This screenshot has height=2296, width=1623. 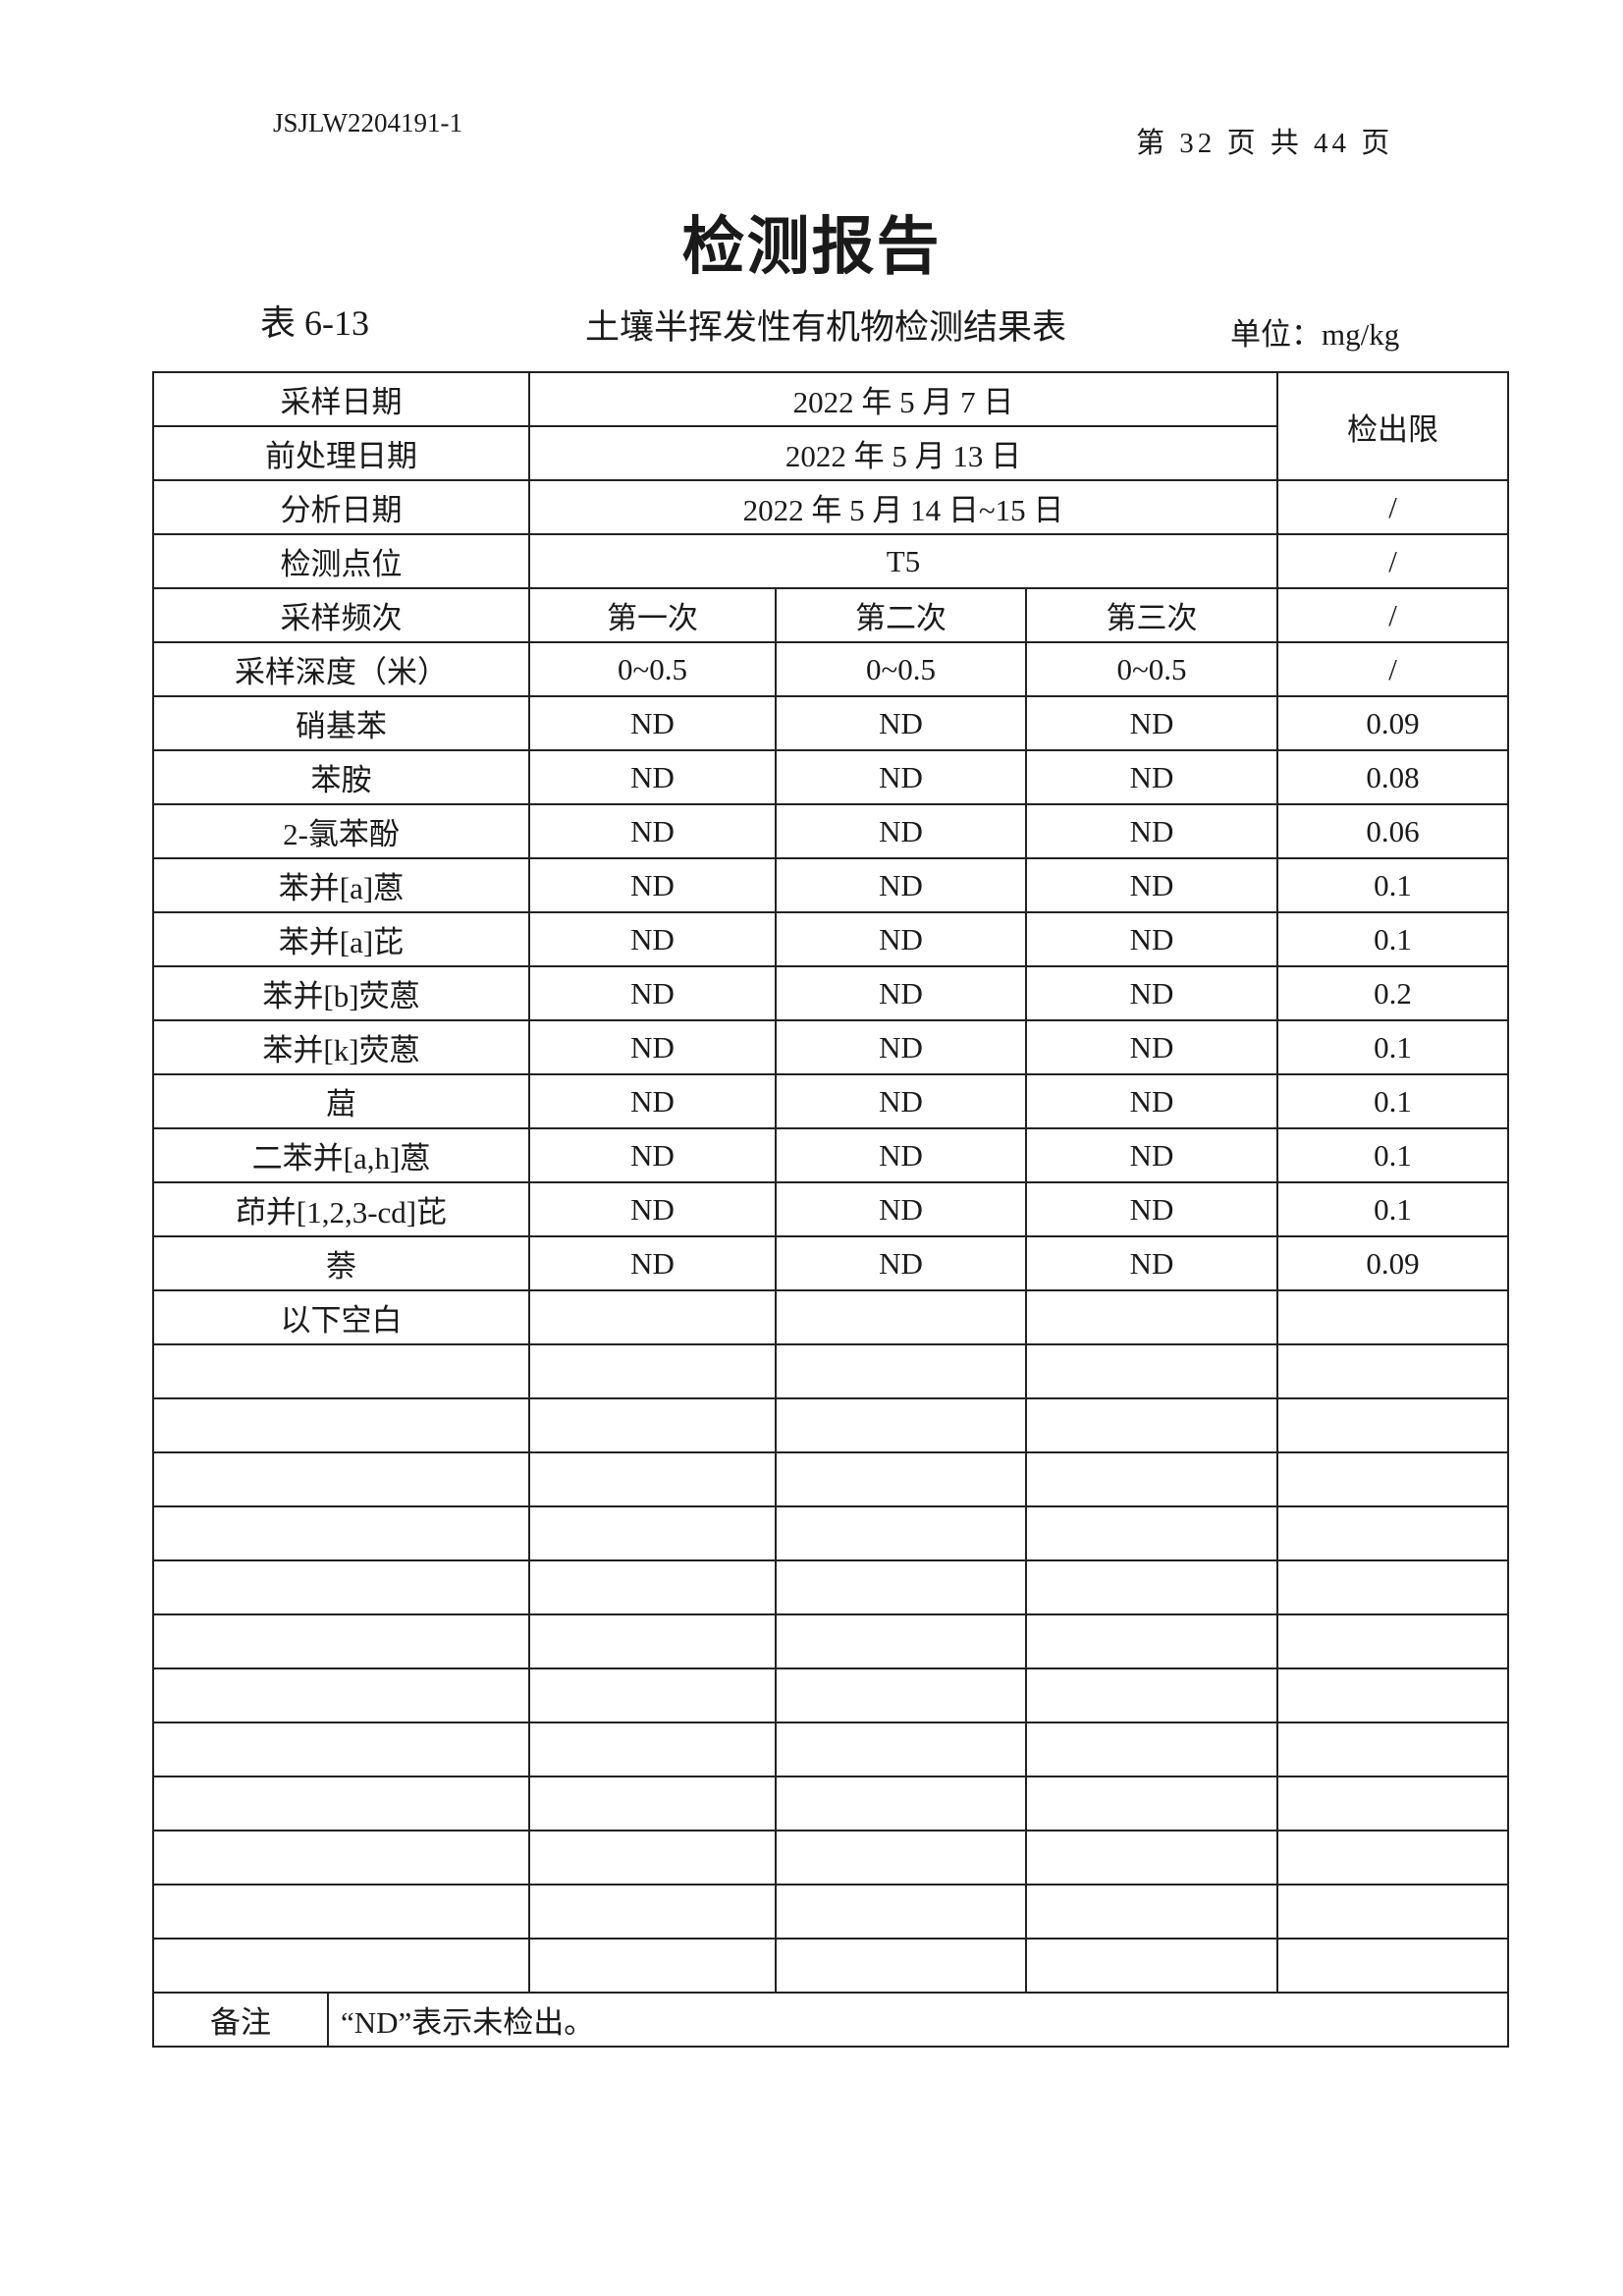 What do you see at coordinates (903, 507) in the screenshot?
I see `analysis-date: 2022 年 5 月 14 日~15 日` at bounding box center [903, 507].